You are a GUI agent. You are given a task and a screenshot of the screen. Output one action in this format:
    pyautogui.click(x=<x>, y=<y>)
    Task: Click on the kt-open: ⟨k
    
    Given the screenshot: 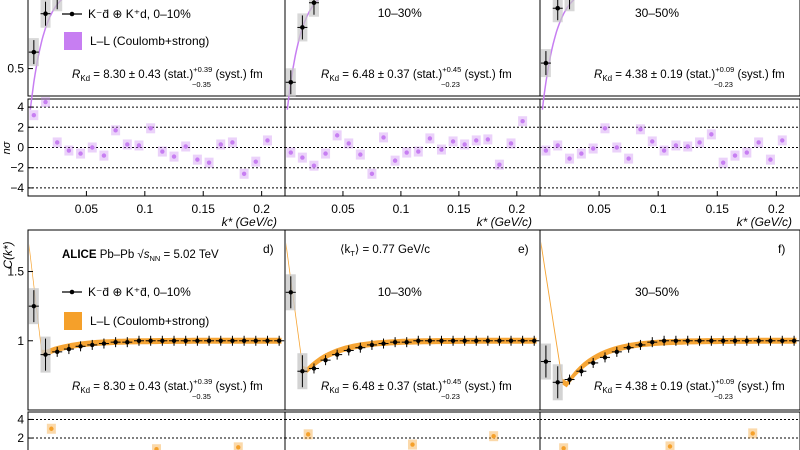 What is the action you would take?
    pyautogui.click(x=345, y=250)
    